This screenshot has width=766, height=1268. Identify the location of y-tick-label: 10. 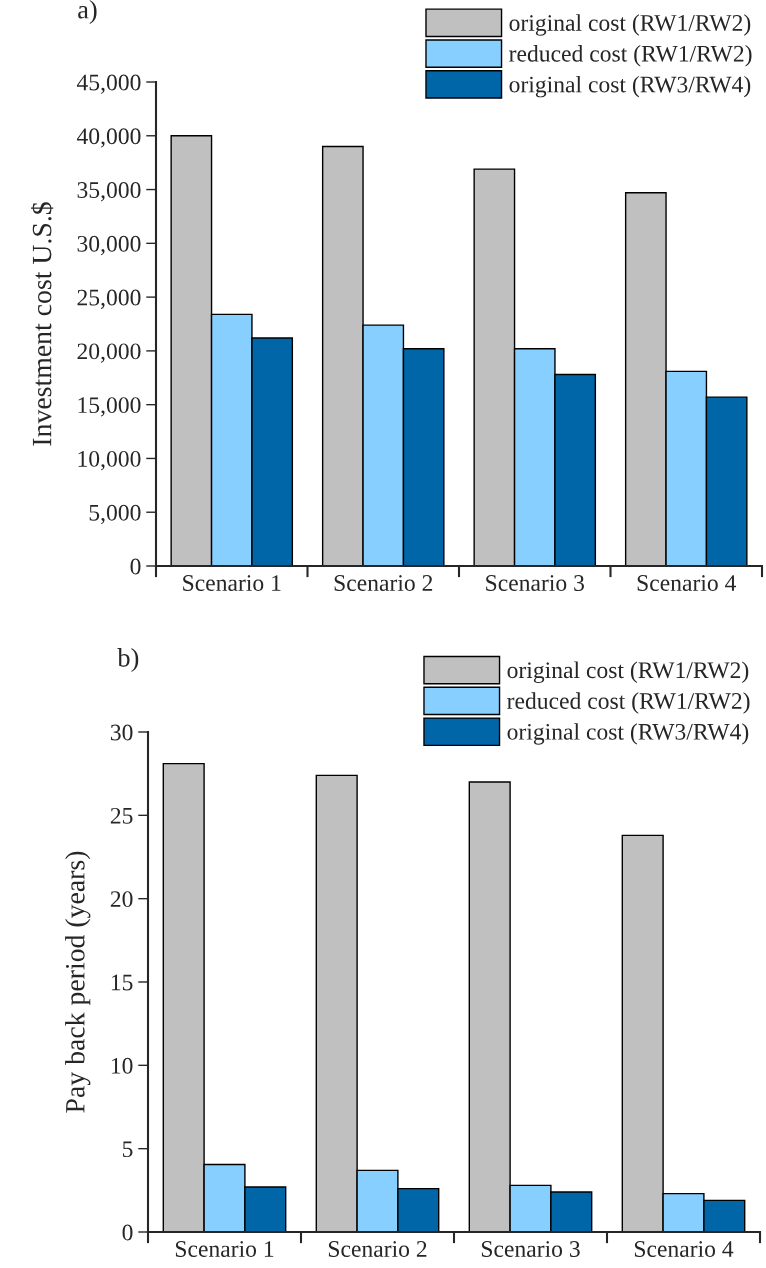
(122, 1065).